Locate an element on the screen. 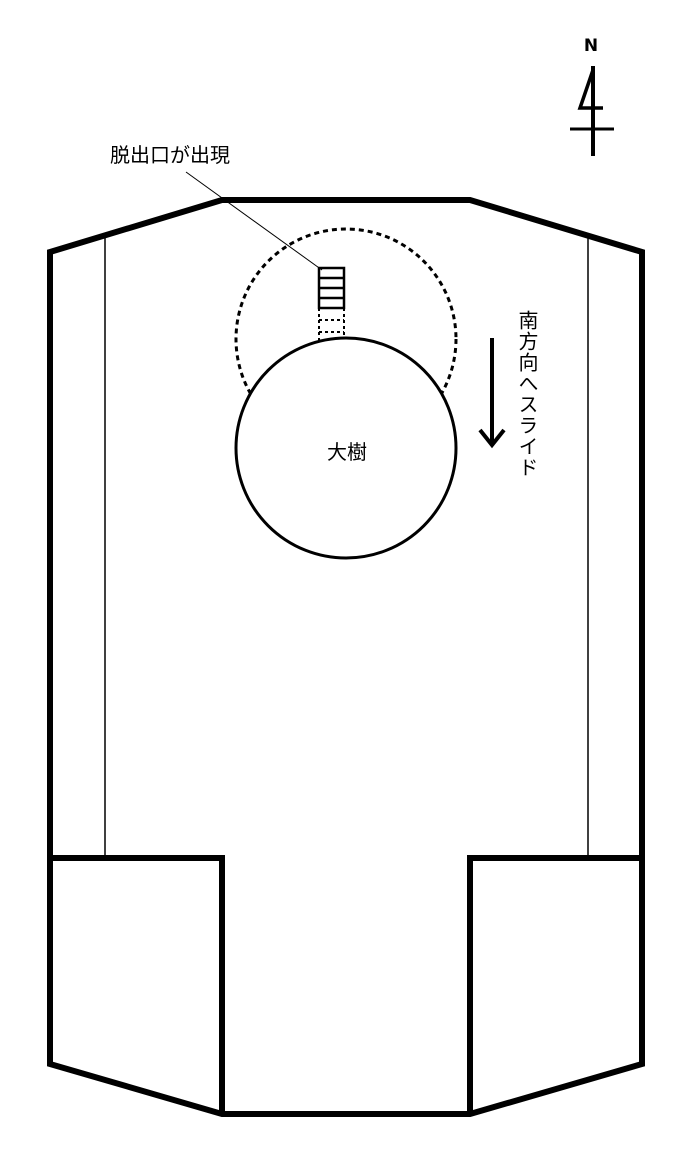 This screenshot has width=685, height=1156. south-arrow-icon is located at coordinates (492, 393).